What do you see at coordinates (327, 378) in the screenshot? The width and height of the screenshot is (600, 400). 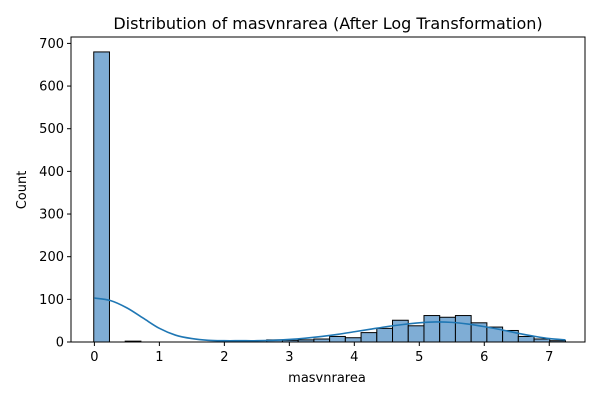 I see `x-axis-label: masvnrarea` at bounding box center [327, 378].